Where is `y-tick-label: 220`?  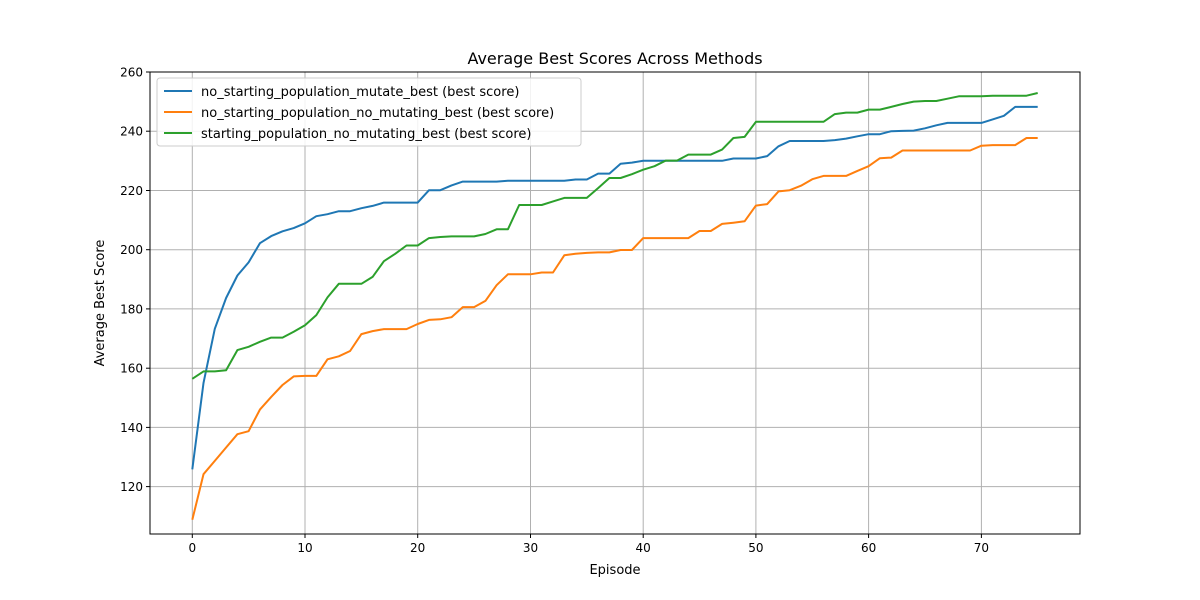
y-tick-label: 220 is located at coordinates (131, 191).